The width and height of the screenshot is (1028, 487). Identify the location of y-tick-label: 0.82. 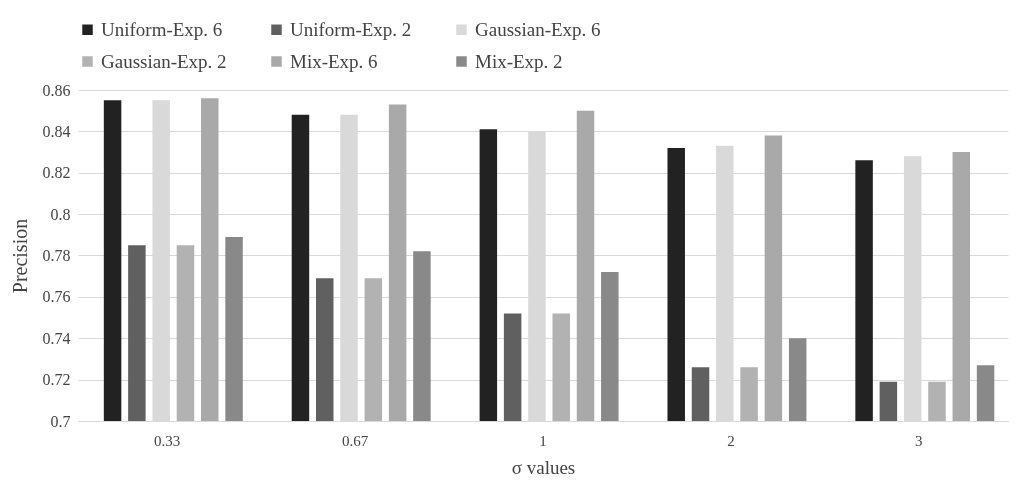
(56, 173).